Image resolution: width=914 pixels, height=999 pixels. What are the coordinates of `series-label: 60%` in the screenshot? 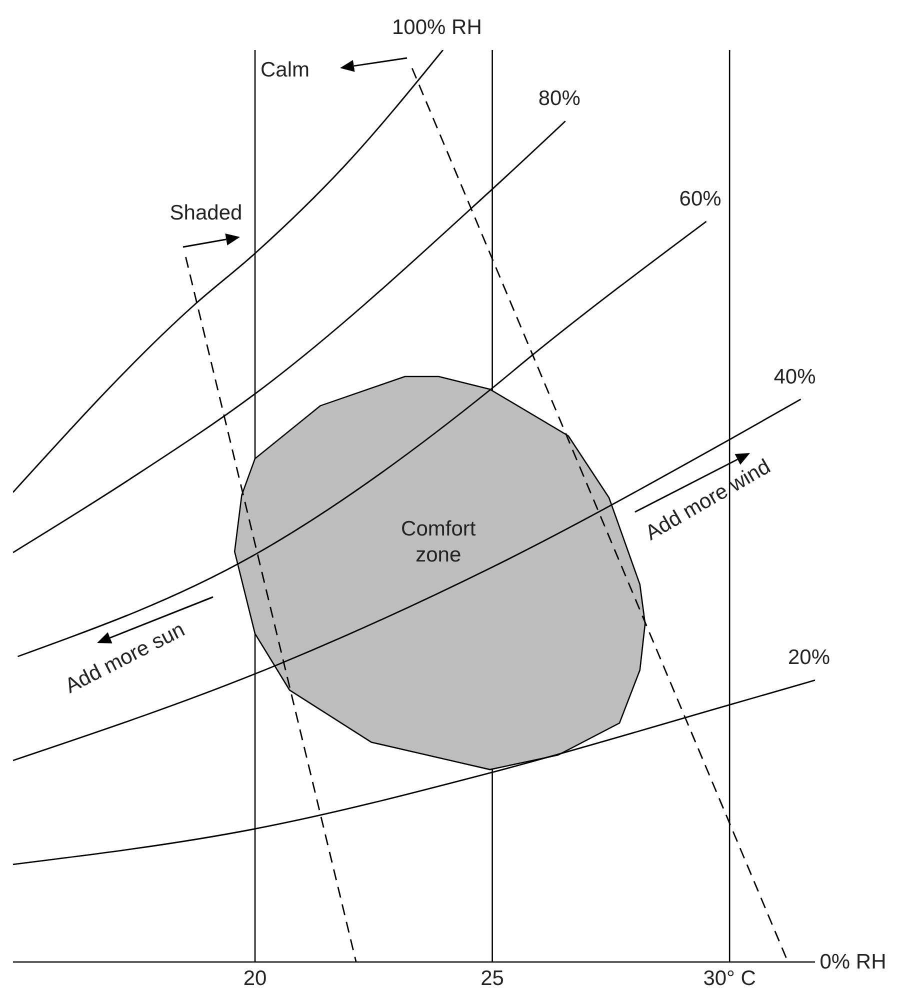 It's located at (700, 198).